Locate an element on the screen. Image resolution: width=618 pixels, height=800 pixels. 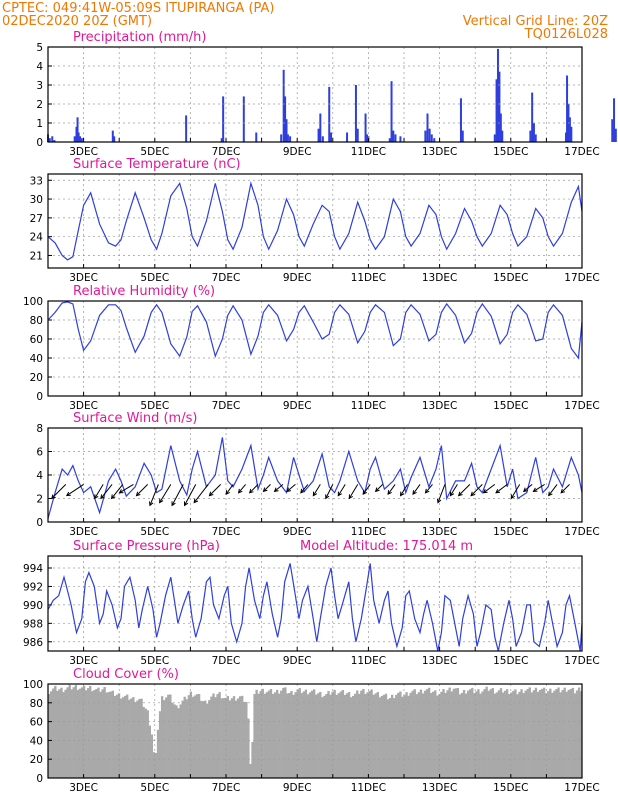
wind-title: Surface Wind (m/s) is located at coordinates (135, 418).